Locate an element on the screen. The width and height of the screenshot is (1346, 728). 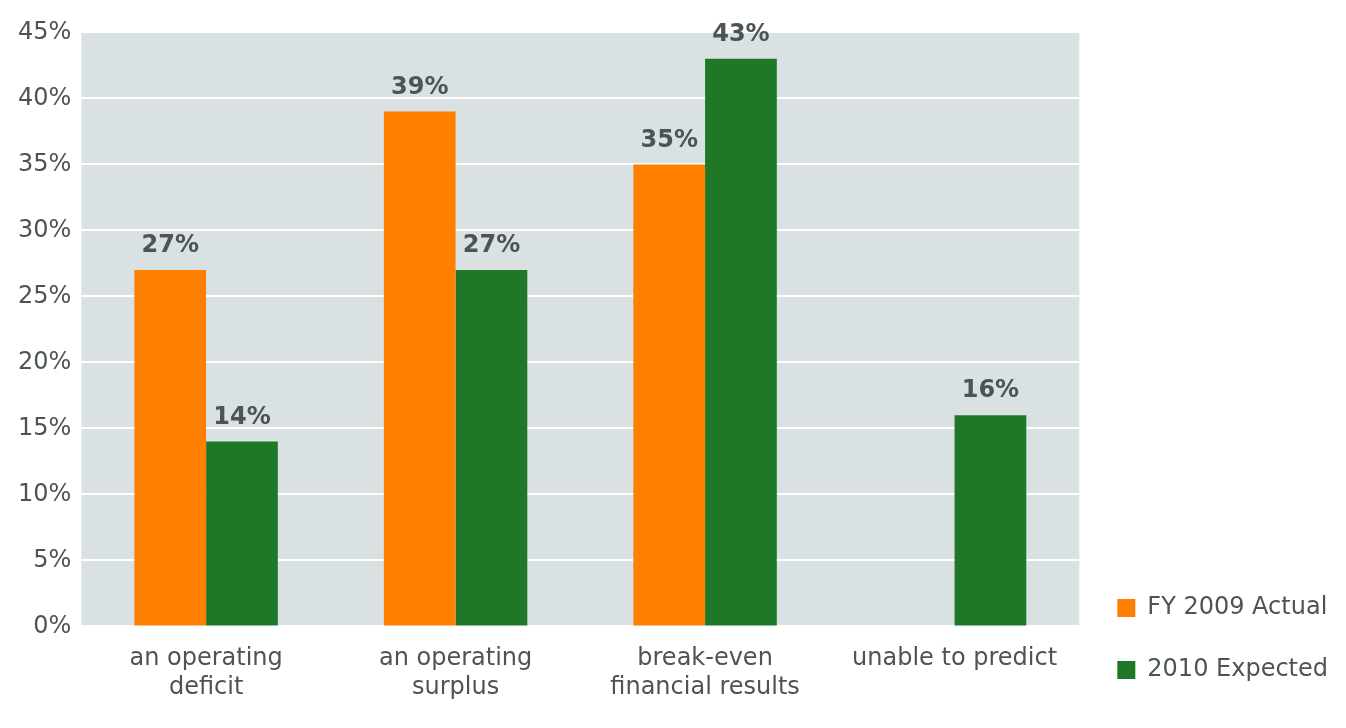
y-tick-label: 45% is located at coordinates (45, 30).